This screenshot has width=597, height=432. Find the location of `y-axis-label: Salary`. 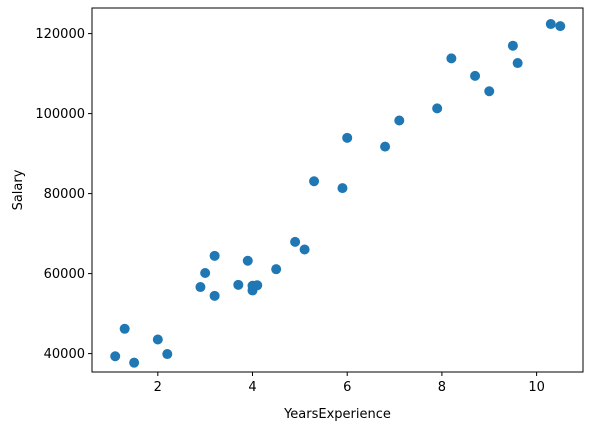

y-axis-label: Salary is located at coordinates (18, 189).